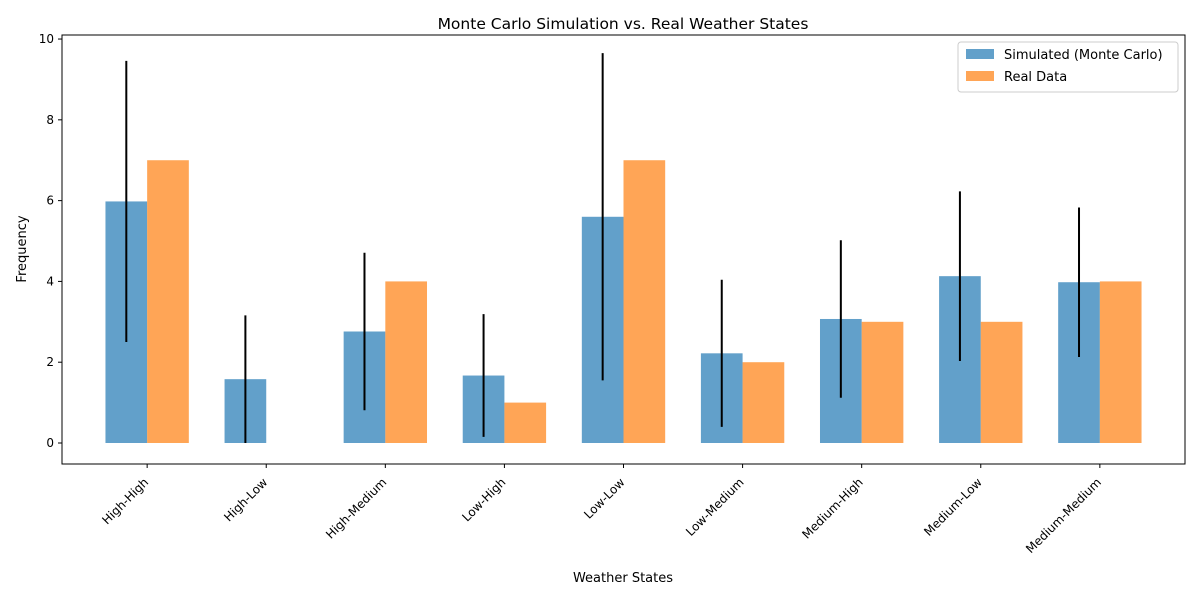 Image resolution: width=1200 pixels, height=600 pixels. Describe the element at coordinates (1035, 77) in the screenshot. I see `legend-label-real: Real Data` at that location.